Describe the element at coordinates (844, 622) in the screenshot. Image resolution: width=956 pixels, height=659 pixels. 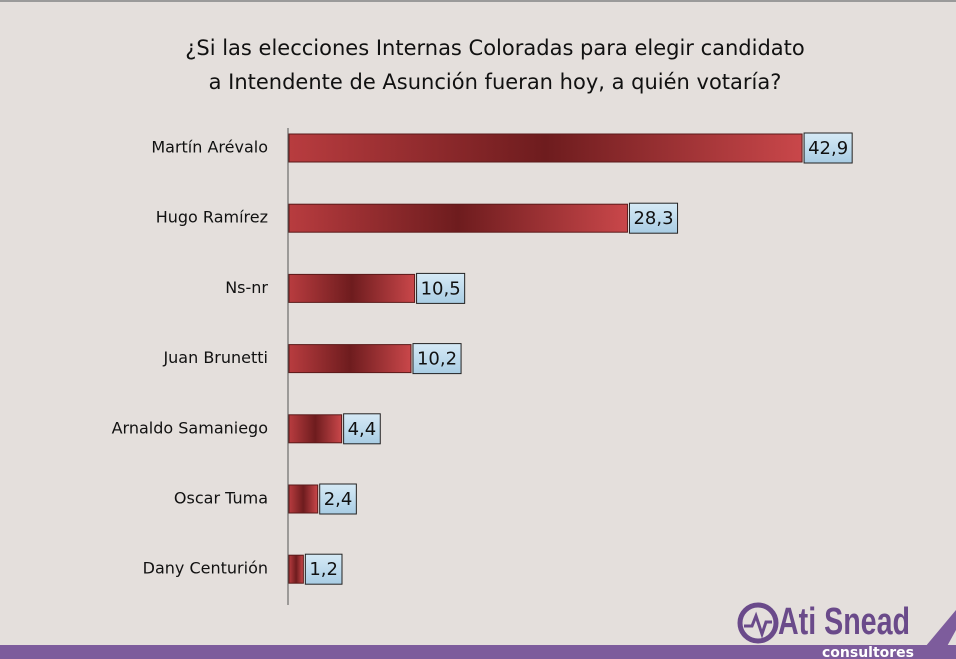
I see `logo-name: Ati Snead` at that location.